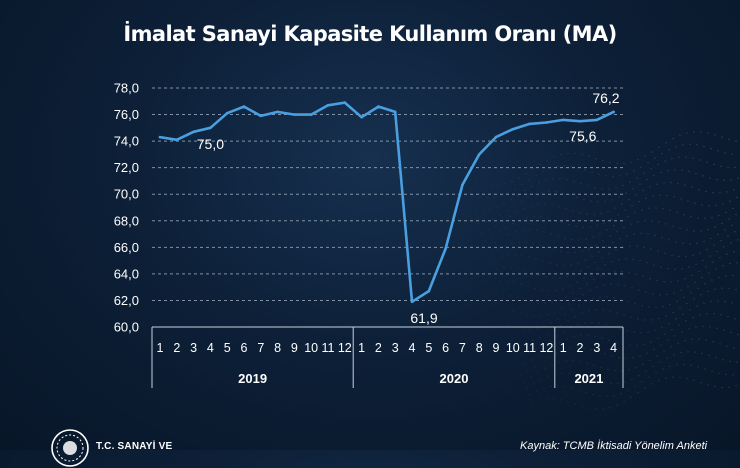  Describe the element at coordinates (582, 136) in the screenshot. I see `data-label: 75,6` at that location.